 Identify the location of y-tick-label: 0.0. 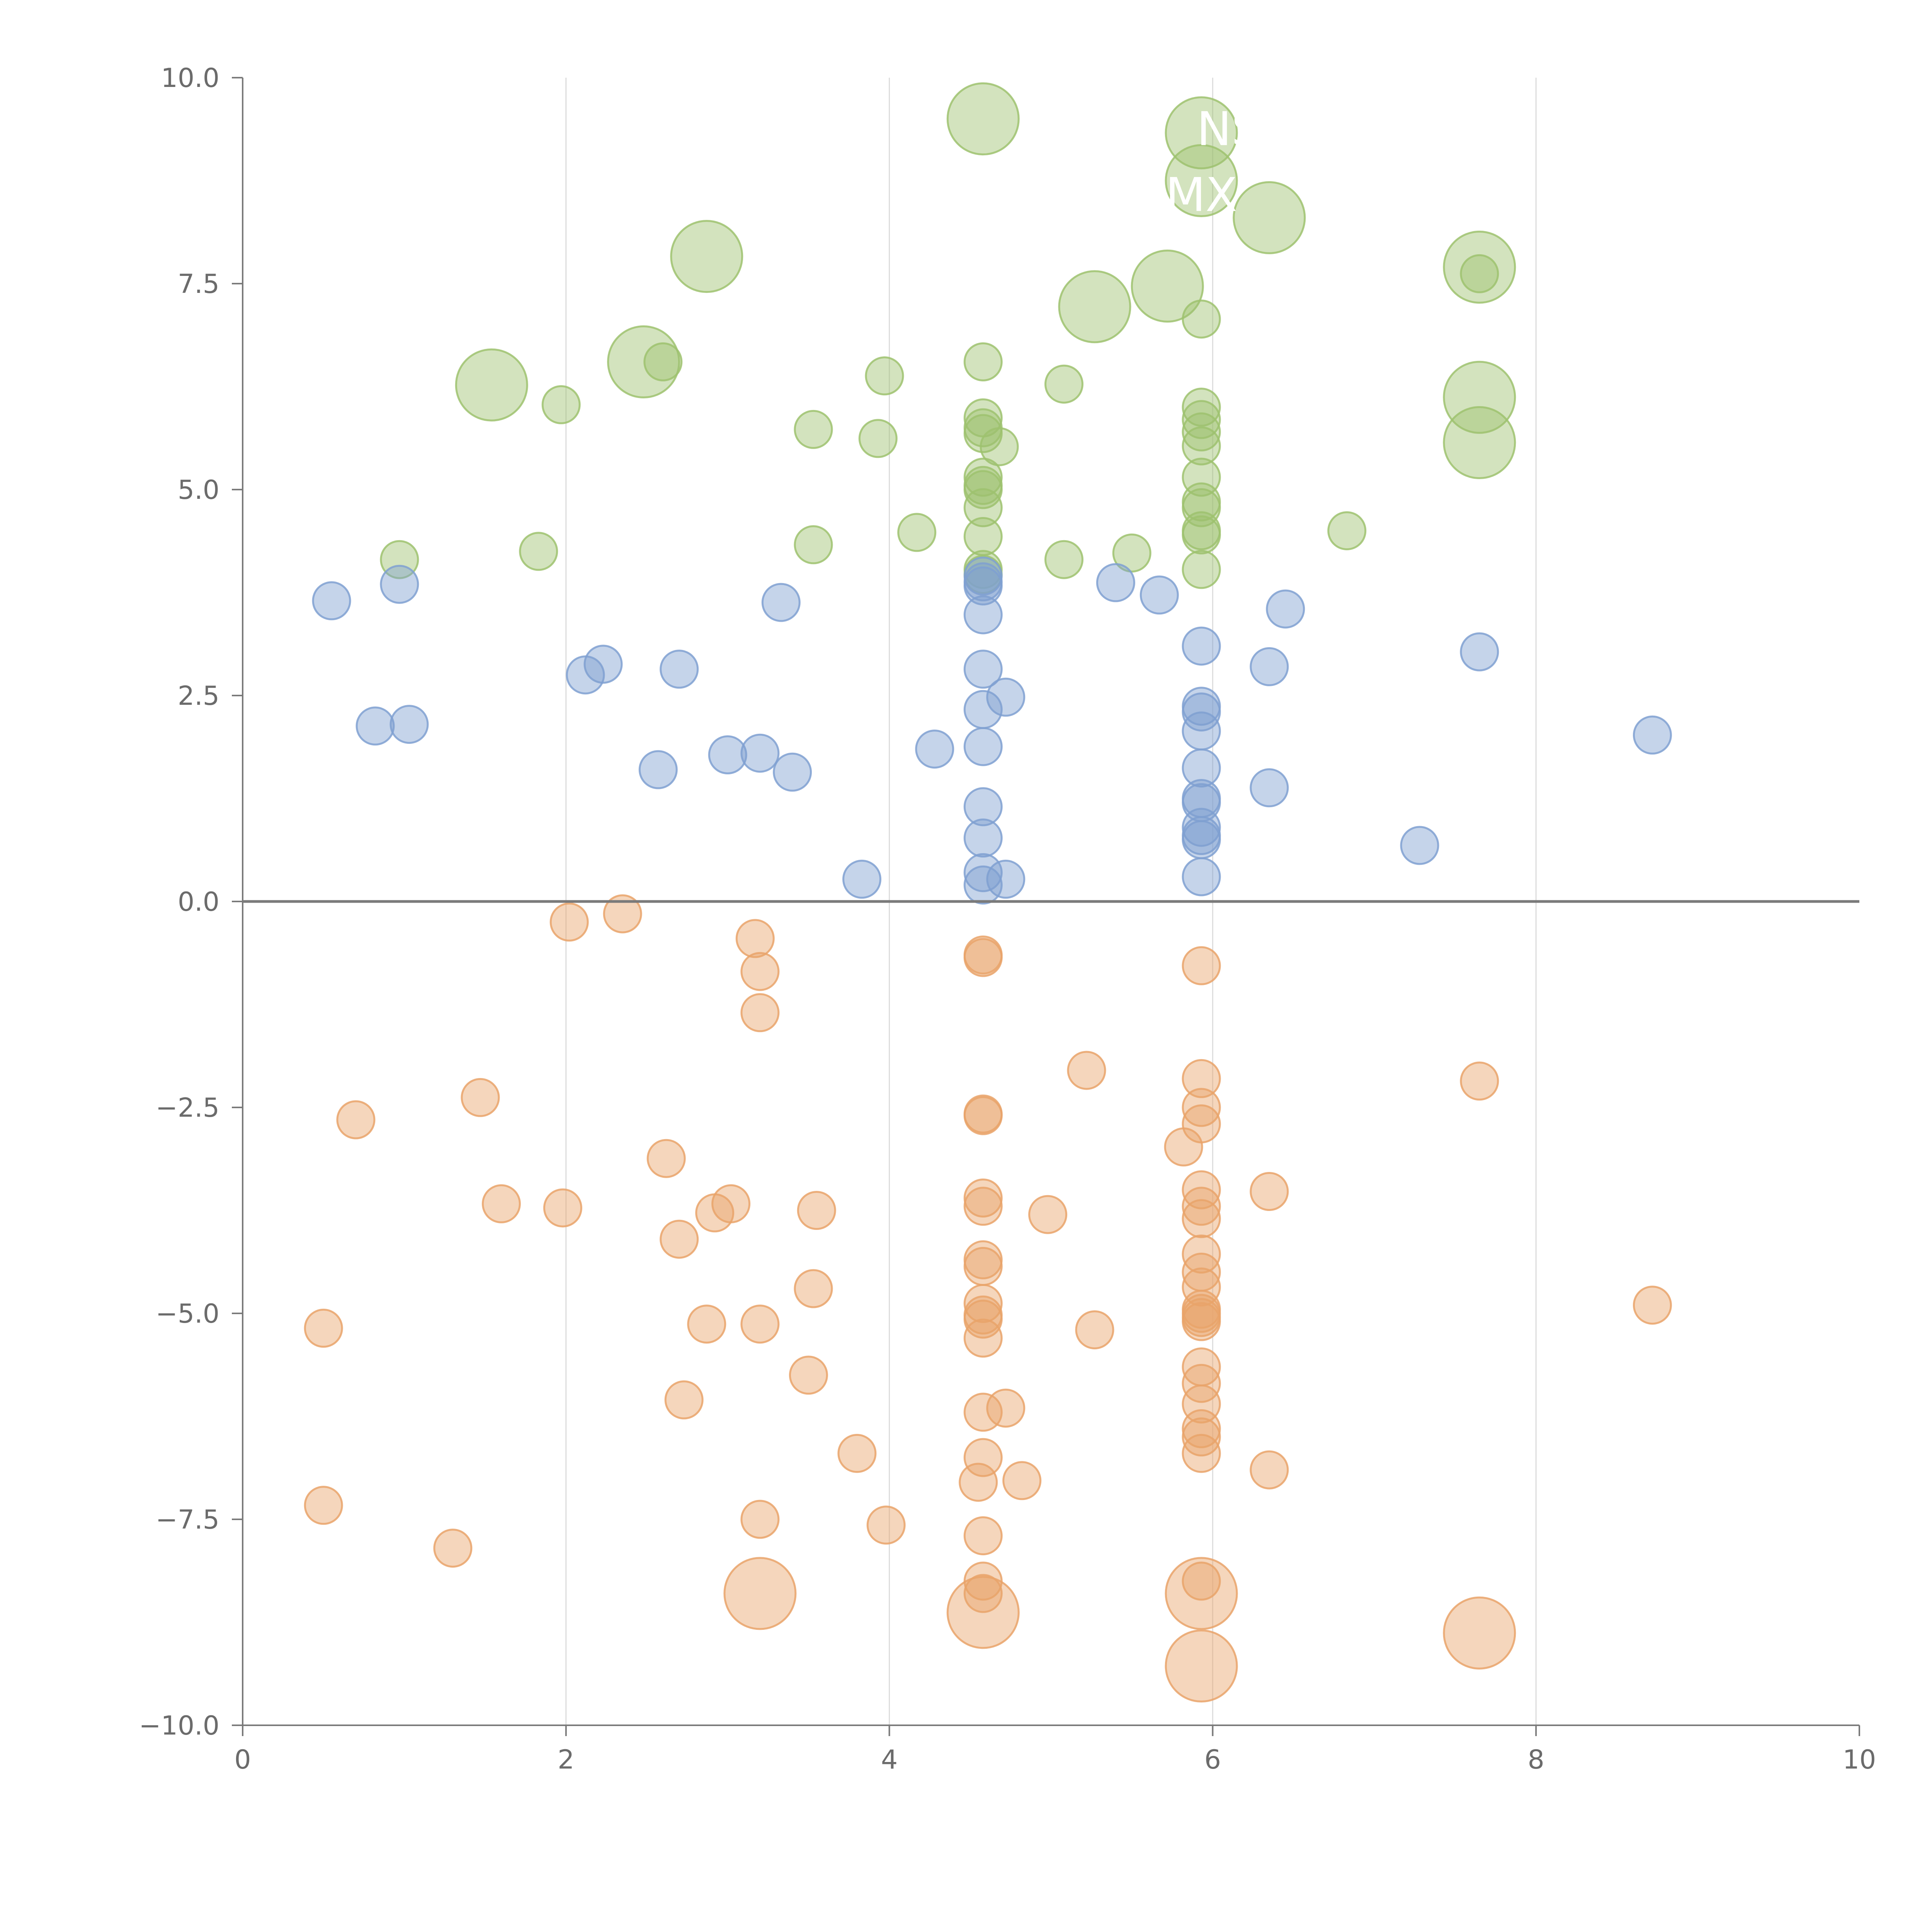
(198, 902).